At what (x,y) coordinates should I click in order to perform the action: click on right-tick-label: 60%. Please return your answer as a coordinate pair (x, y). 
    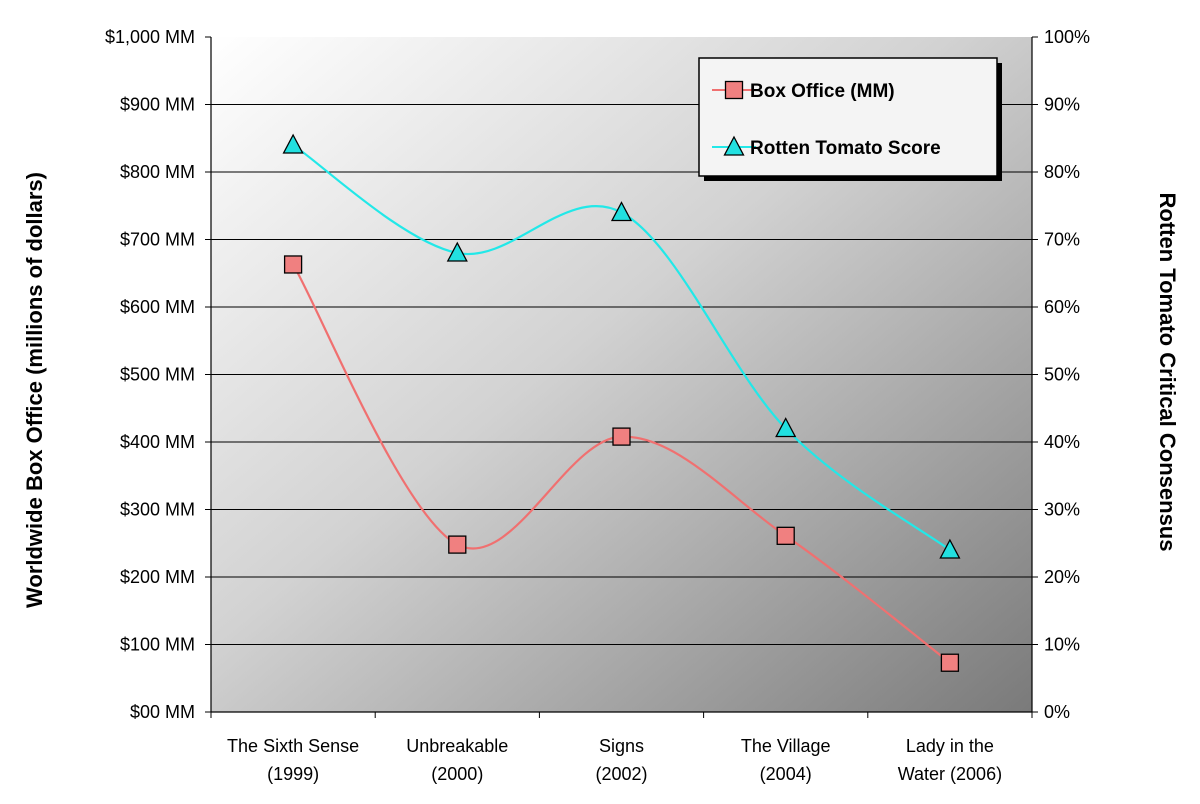
    Looking at the image, I should click on (1062, 307).